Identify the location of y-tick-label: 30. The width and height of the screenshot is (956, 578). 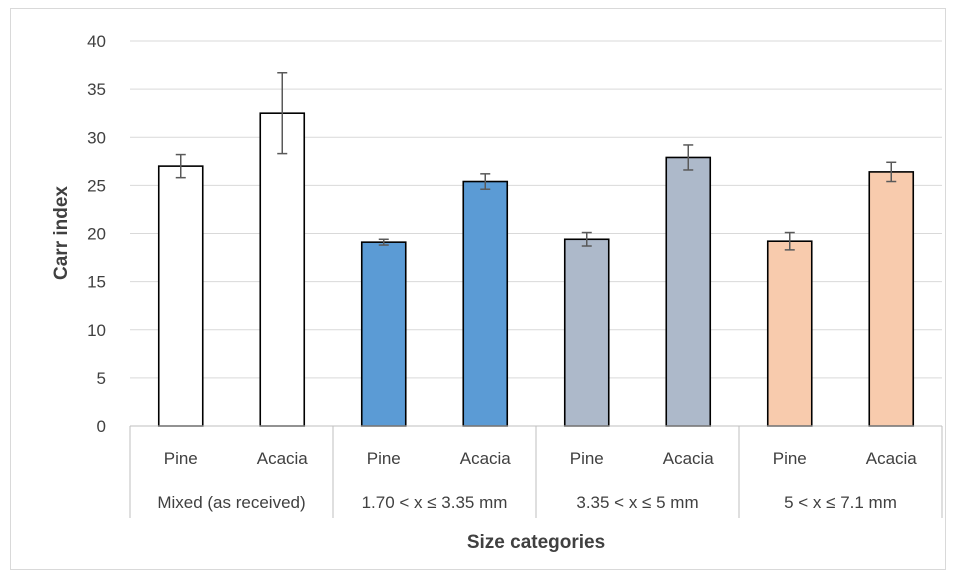
(96, 137).